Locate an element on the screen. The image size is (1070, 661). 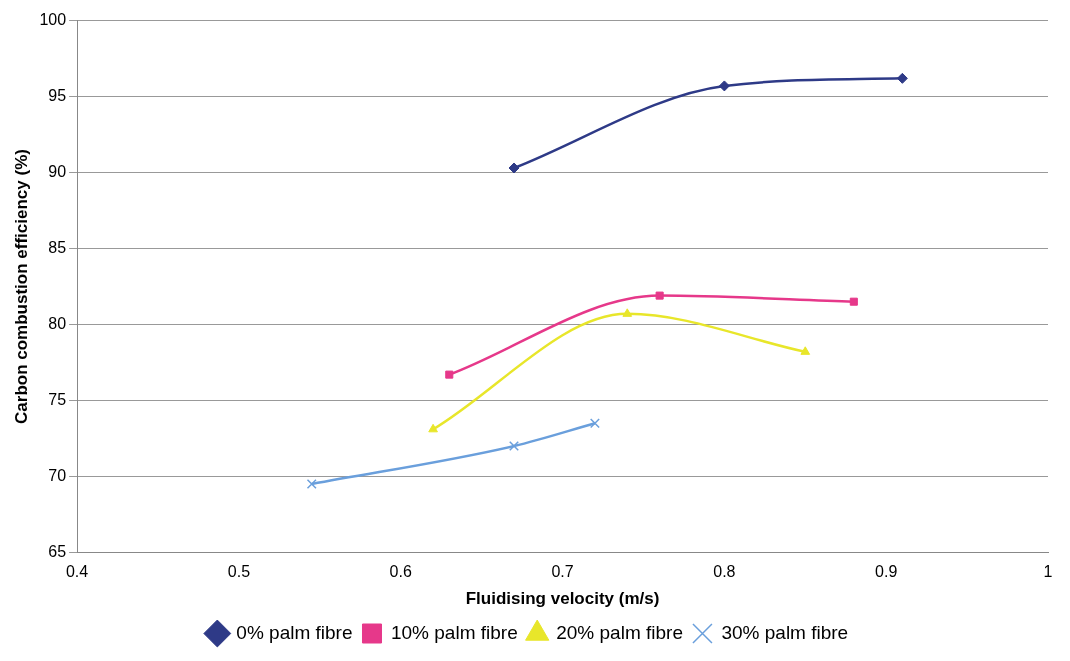
y-tick-label: 80 is located at coordinates (57, 323).